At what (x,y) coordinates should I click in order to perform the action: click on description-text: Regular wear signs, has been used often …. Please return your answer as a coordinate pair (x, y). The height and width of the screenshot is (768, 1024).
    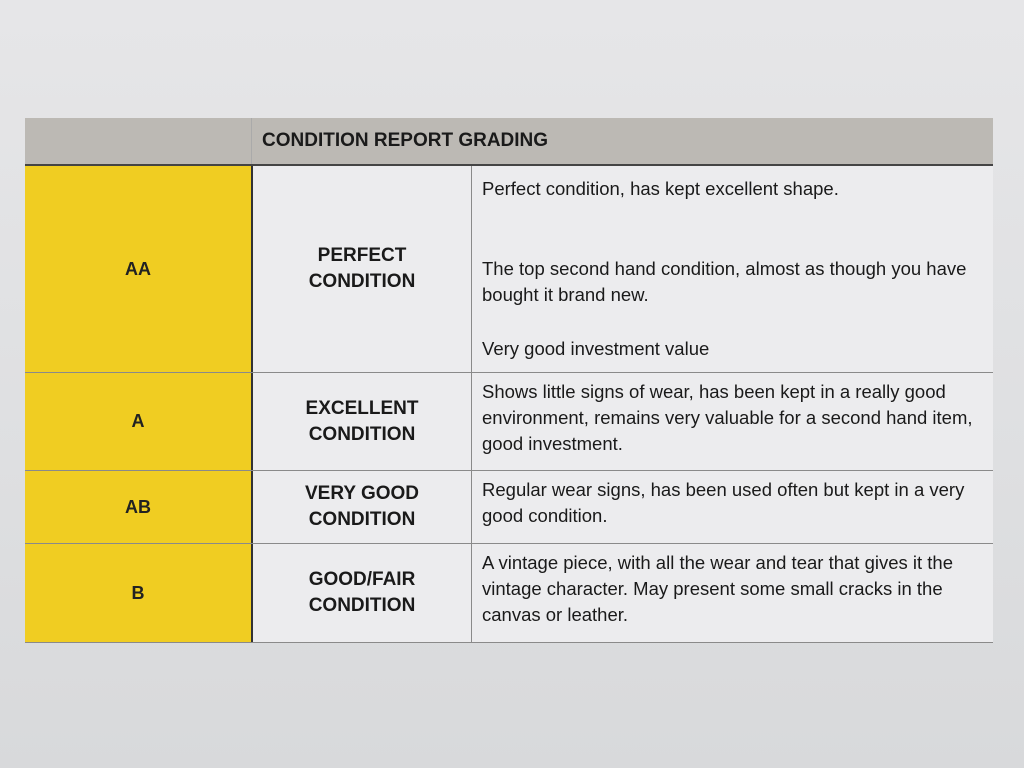
    Looking at the image, I should click on (723, 502).